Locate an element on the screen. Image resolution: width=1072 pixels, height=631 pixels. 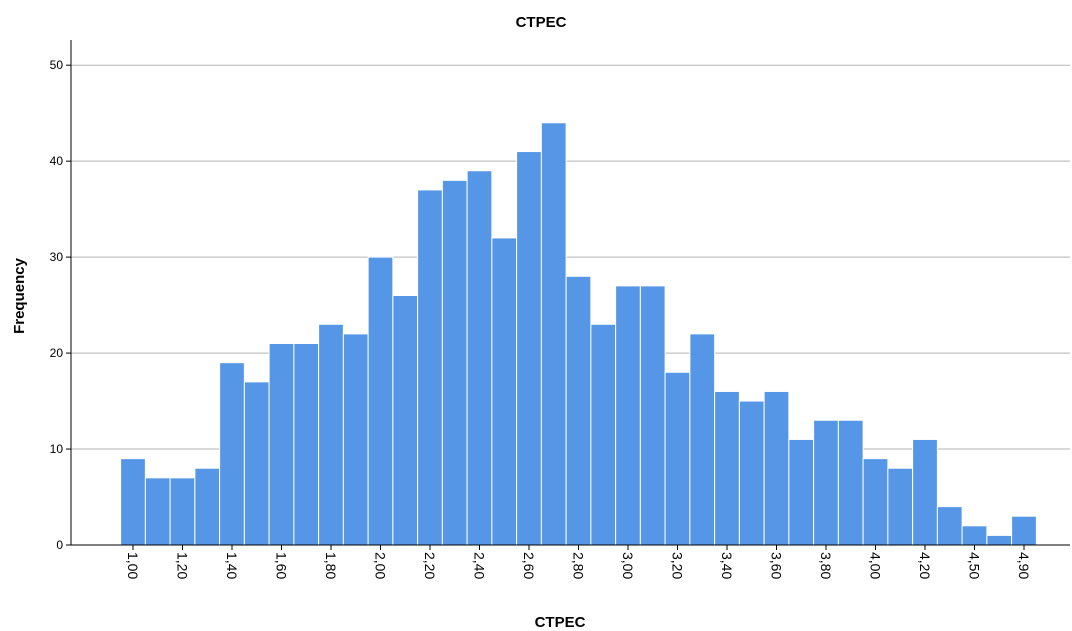
x-tick-label: 2,80 is located at coordinates (579, 565).